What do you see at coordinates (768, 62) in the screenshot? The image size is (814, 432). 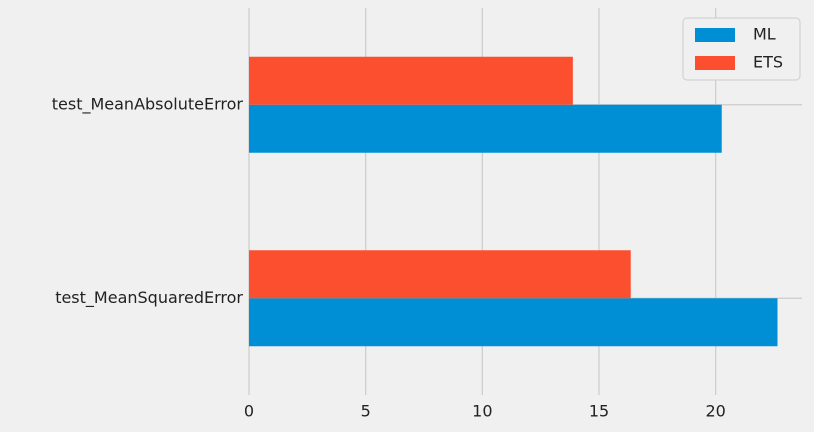 I see `legend-label: ETS` at bounding box center [768, 62].